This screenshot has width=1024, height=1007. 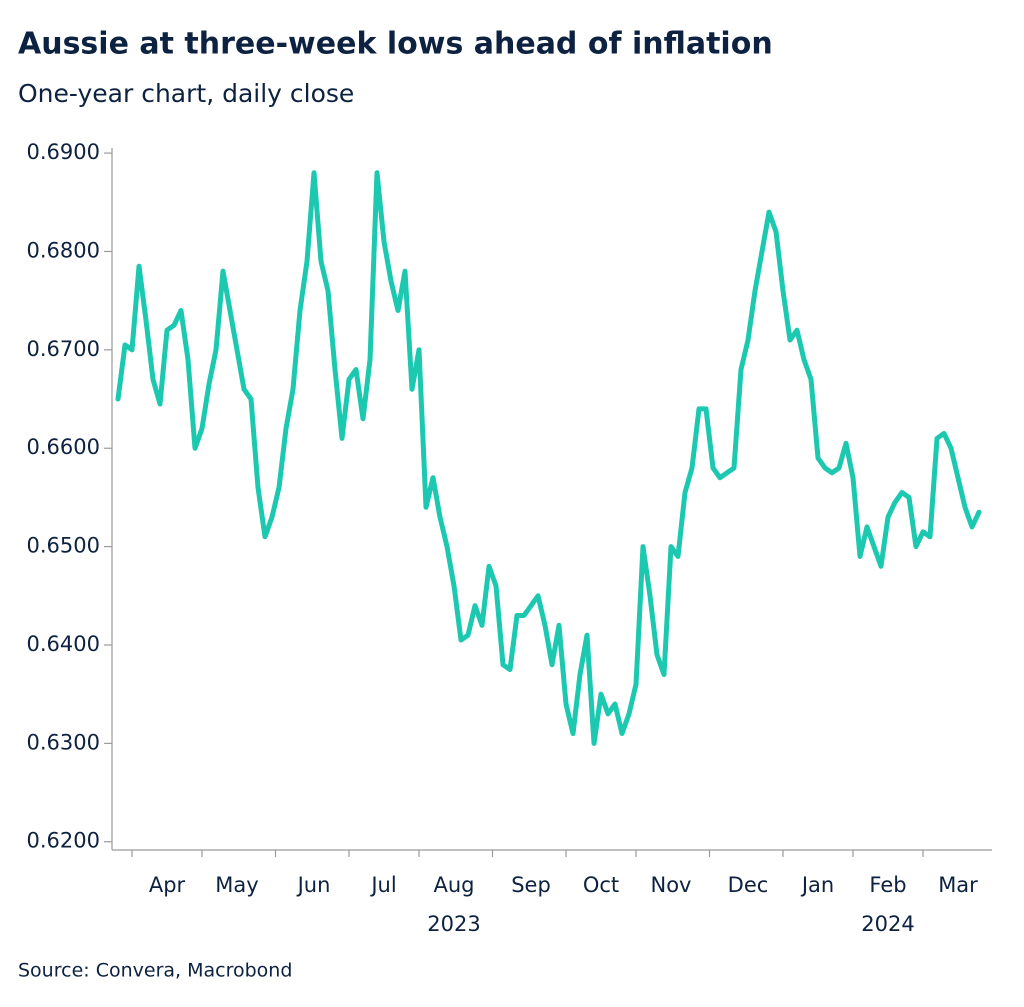 What do you see at coordinates (887, 885) in the screenshot?
I see `x-tick-label: Feb` at bounding box center [887, 885].